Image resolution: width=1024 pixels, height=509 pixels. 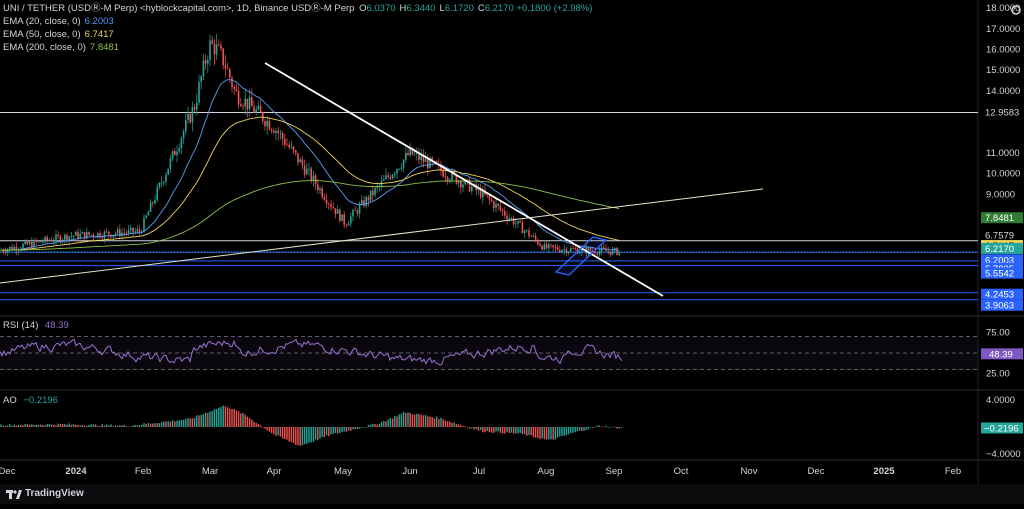 What do you see at coordinates (409, 471) in the screenshot?
I see `x-tick-label: Jun` at bounding box center [409, 471].